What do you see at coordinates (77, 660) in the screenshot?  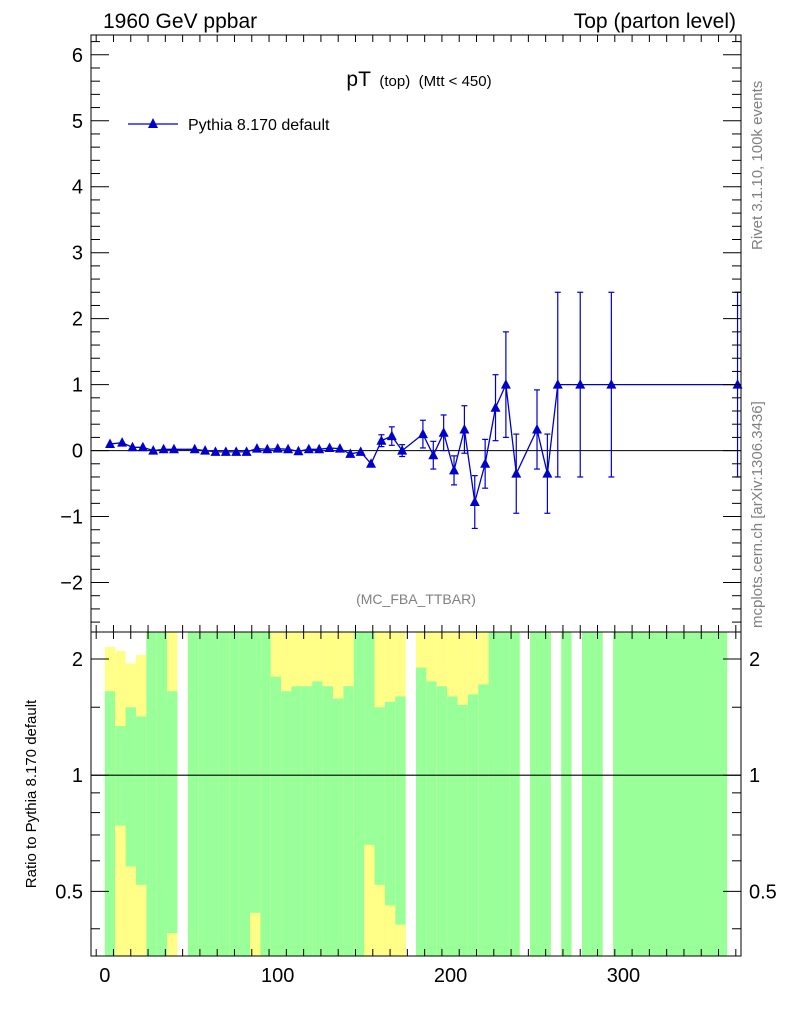 I see `ratio-y-tick-label: 2` at bounding box center [77, 660].